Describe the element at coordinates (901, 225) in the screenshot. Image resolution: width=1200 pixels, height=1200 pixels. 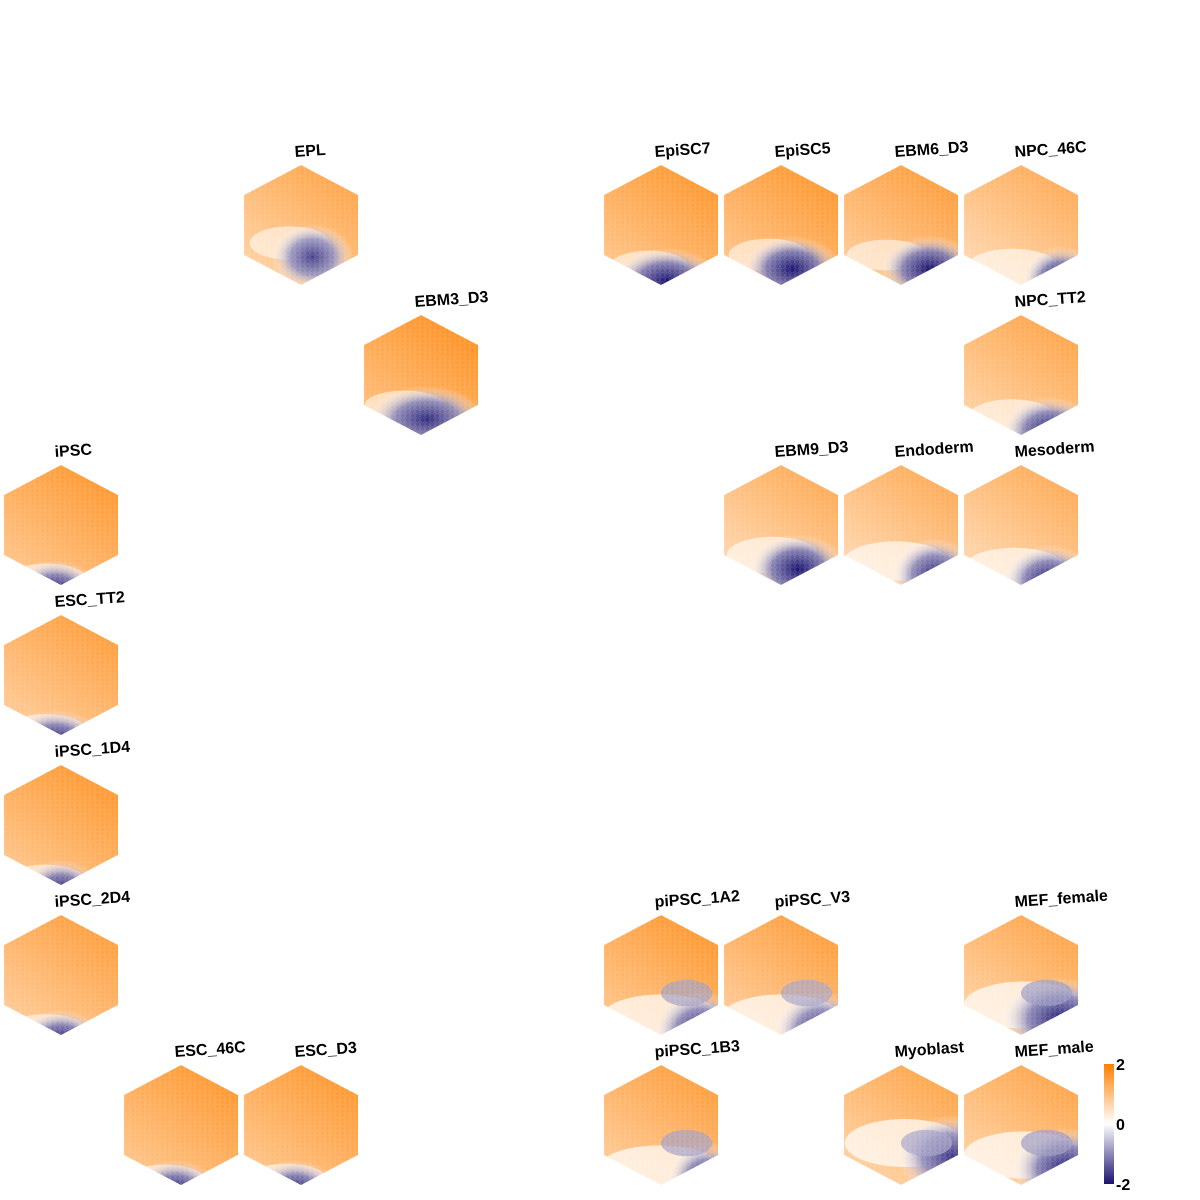
I see `panel-cells-ebm6_d3` at that location.